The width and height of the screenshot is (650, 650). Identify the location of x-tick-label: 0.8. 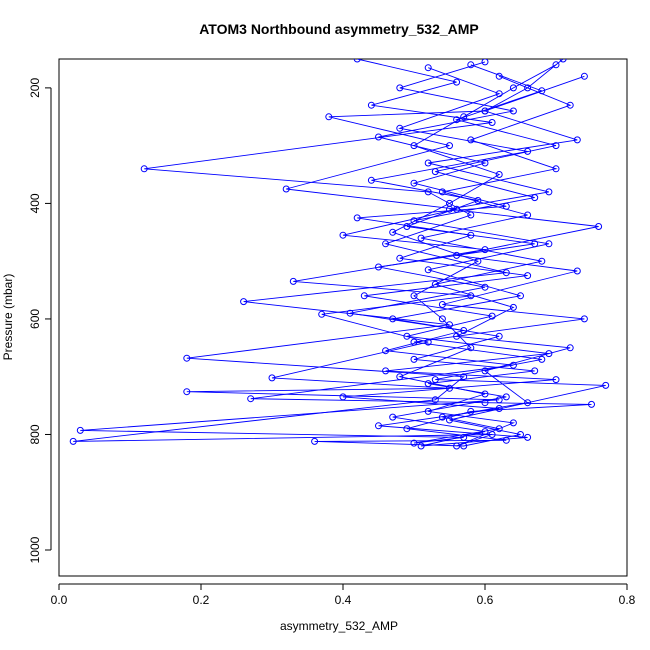
(627, 600).